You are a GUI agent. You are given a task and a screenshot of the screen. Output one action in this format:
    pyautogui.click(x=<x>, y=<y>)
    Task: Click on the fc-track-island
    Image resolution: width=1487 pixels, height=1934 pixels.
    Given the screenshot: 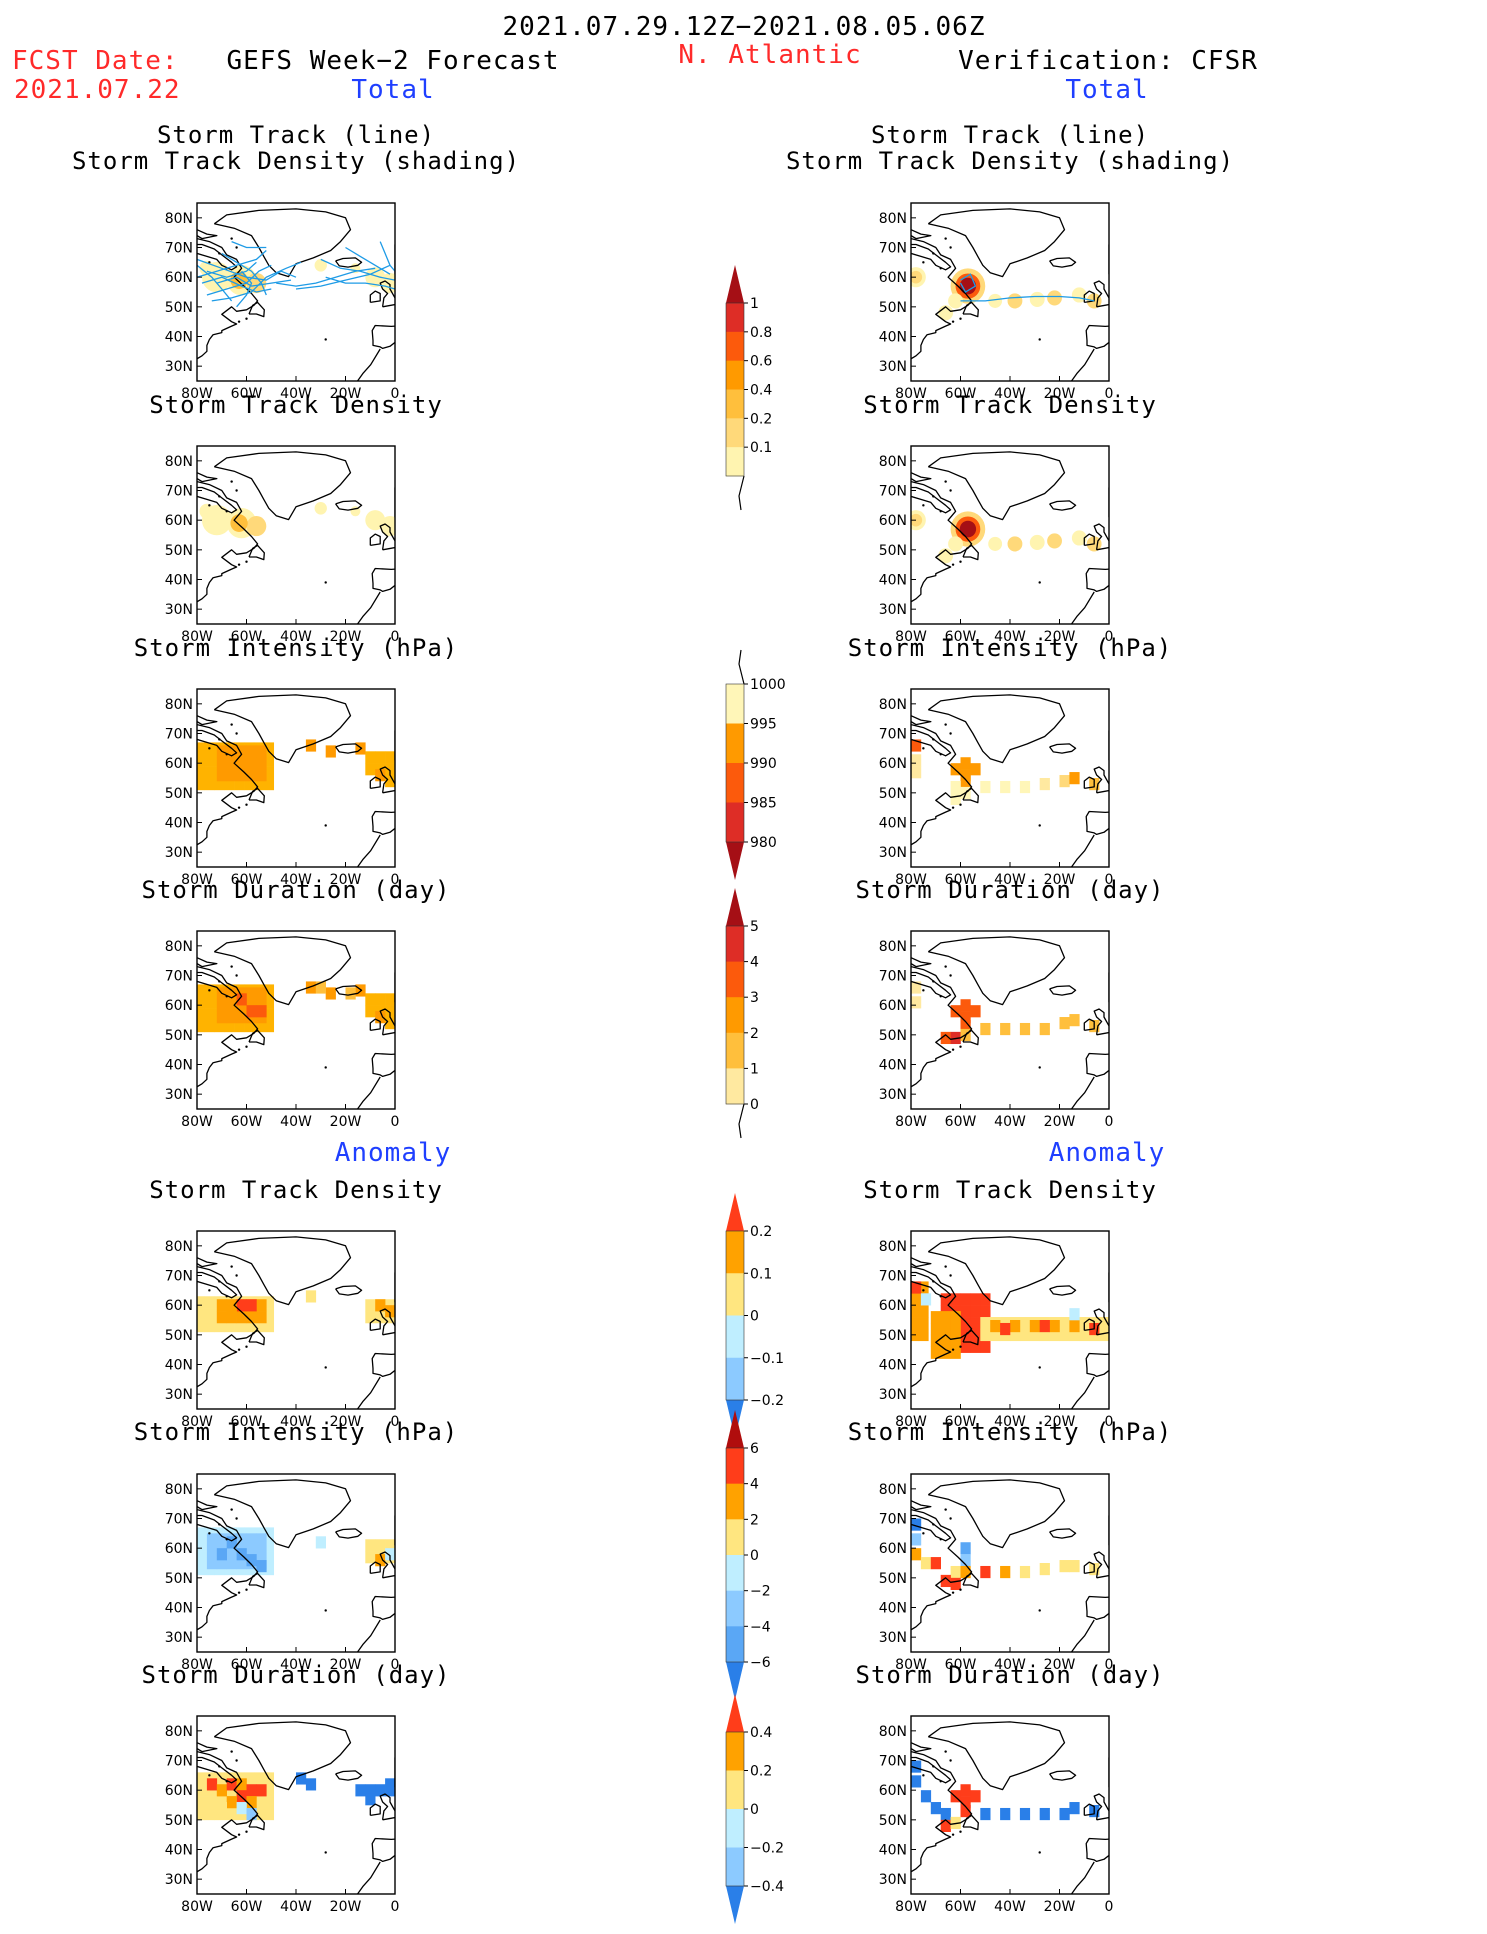 What is the action you would take?
    pyautogui.click(x=236, y=247)
    